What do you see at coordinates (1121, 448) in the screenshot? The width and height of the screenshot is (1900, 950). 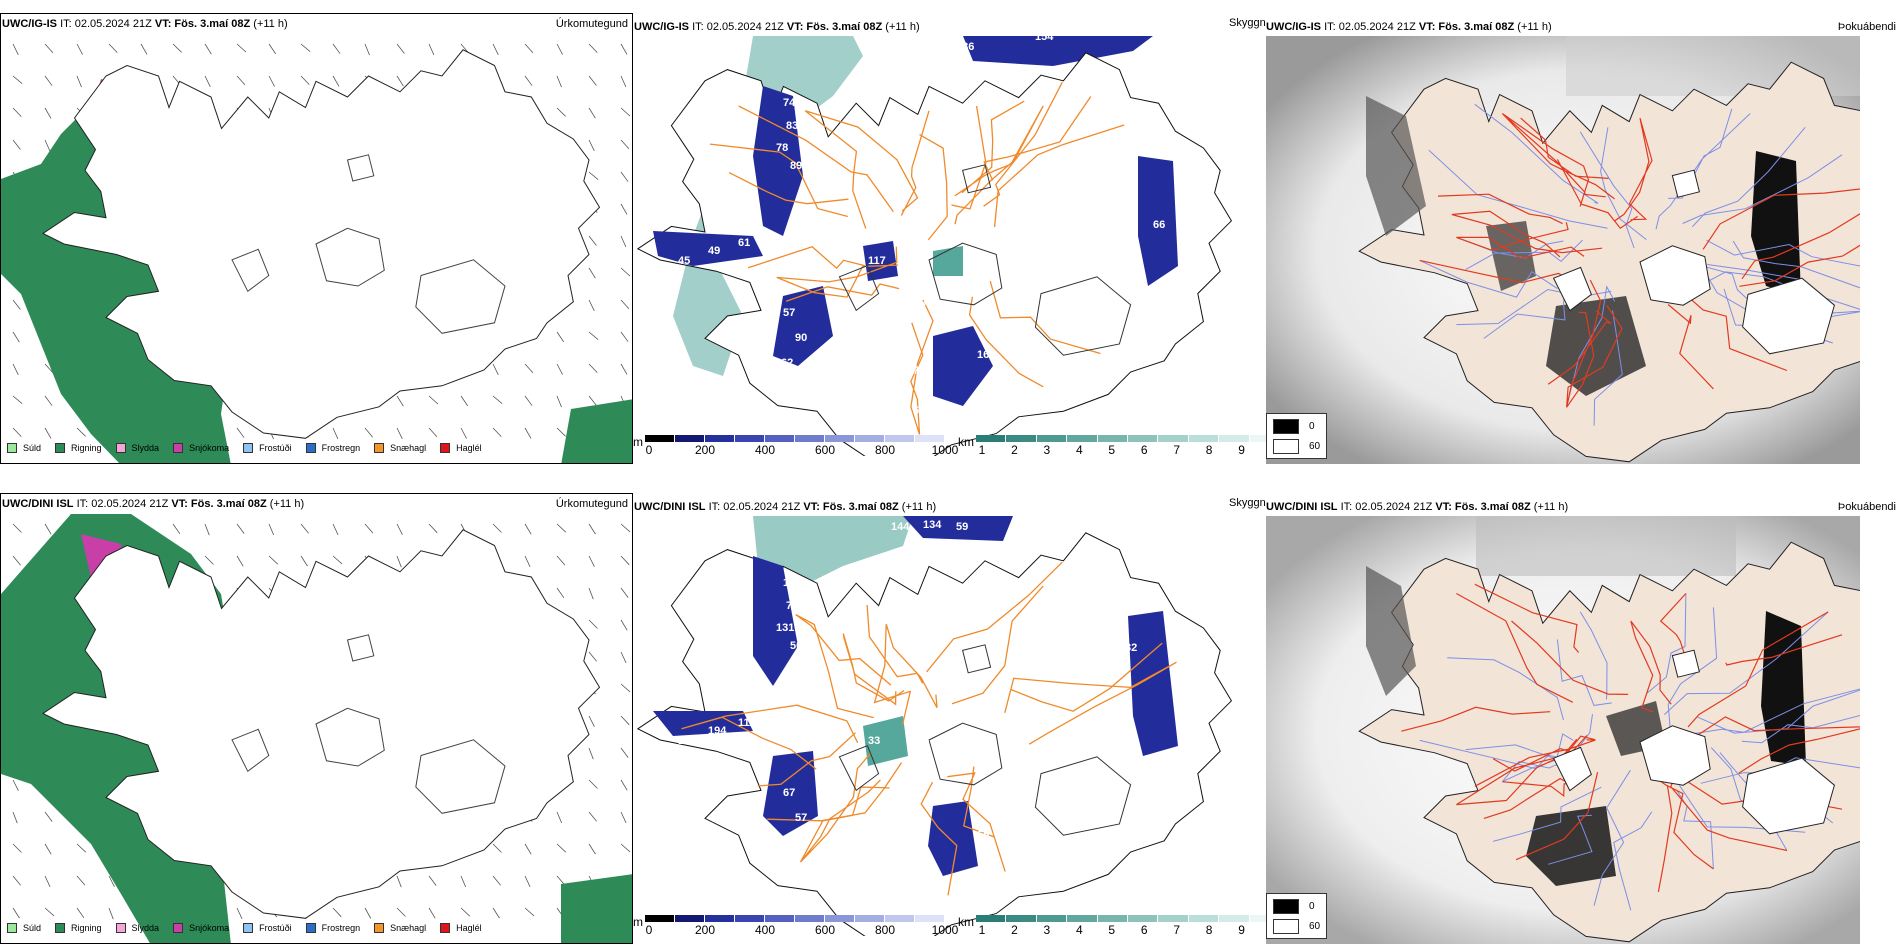 I see `colorbar-track: 12345678910` at bounding box center [1121, 448].